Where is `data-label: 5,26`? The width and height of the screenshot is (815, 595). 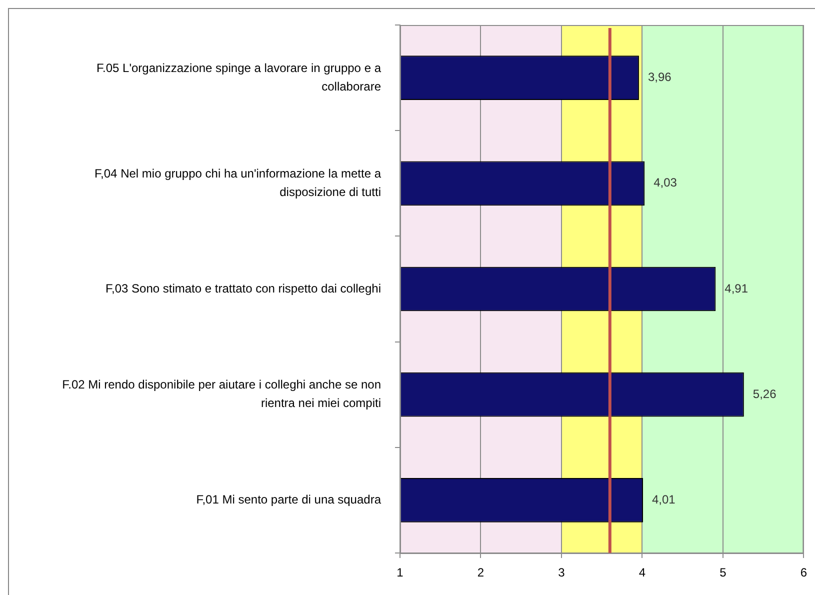 data-label: 5,26 is located at coordinates (764, 393).